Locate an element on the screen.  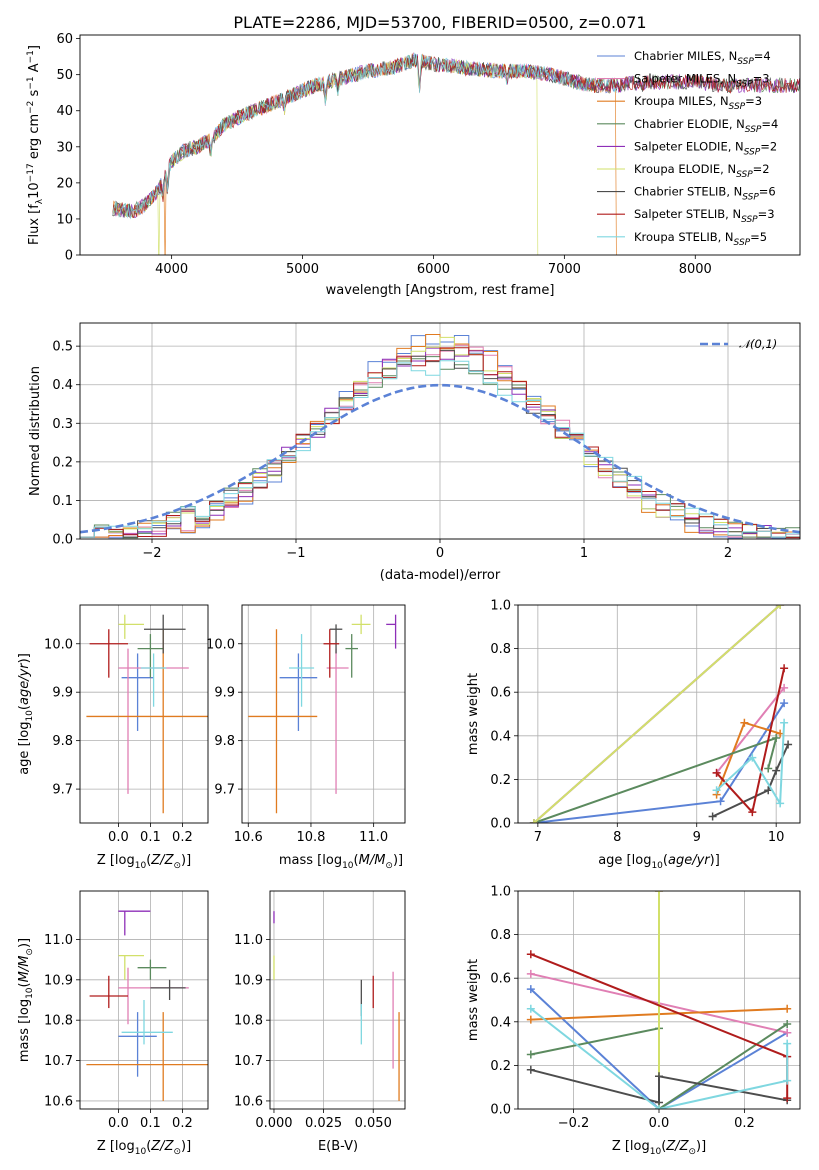
y-tick-label: 30 is located at coordinates (64, 147).